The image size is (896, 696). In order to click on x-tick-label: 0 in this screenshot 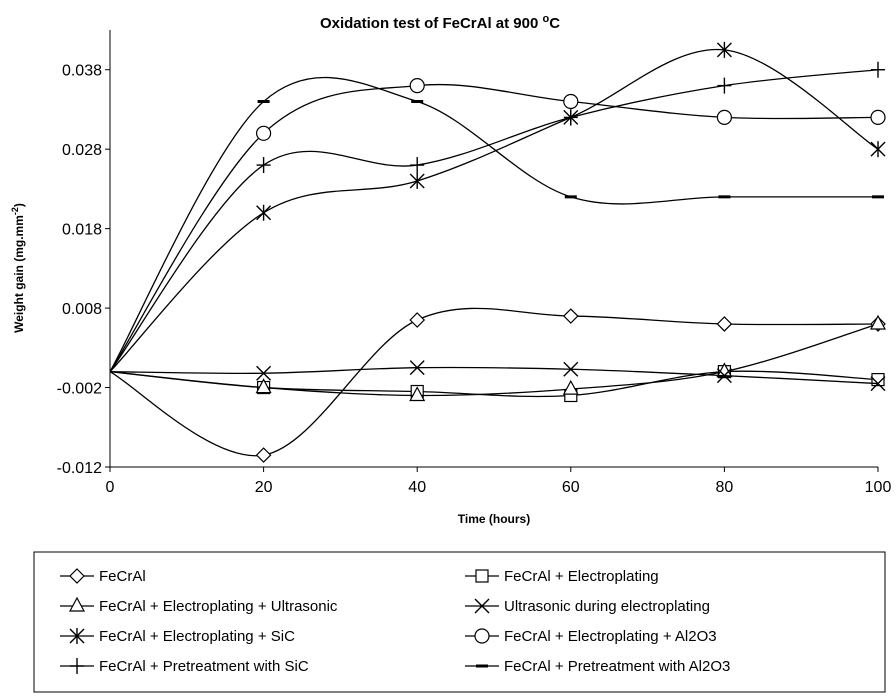, I will do `click(110, 487)`.